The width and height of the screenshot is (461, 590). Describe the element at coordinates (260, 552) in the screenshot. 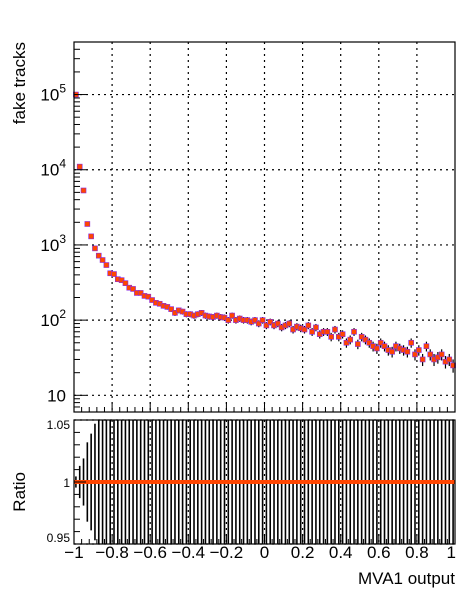

I see `x-axis-tick-labels: −1 −0.8 −0.6 −0.4 −0.2 0 0.2 0.4 0.6 0.8 1` at that location.